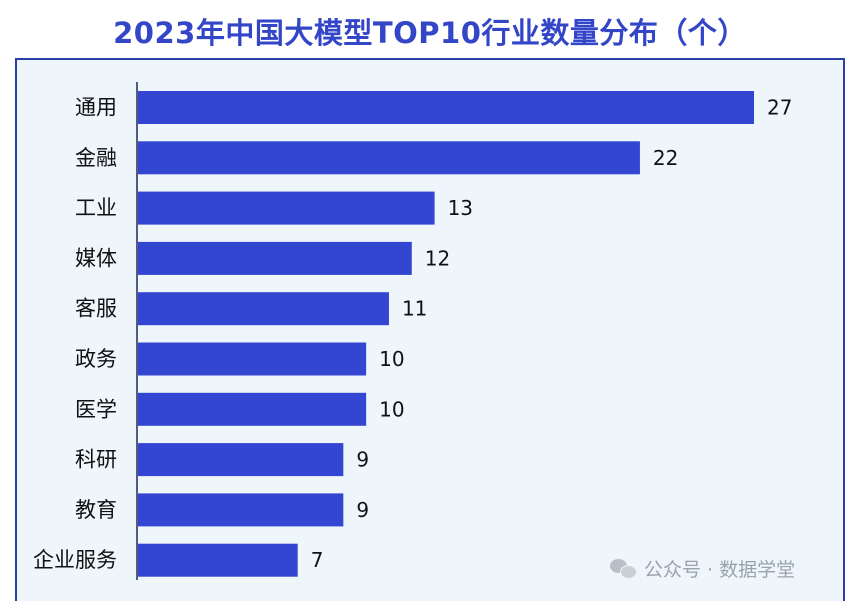 This screenshot has width=860, height=601. Describe the element at coordinates (96, 158) in the screenshot. I see `category-label-1: 金融` at that location.